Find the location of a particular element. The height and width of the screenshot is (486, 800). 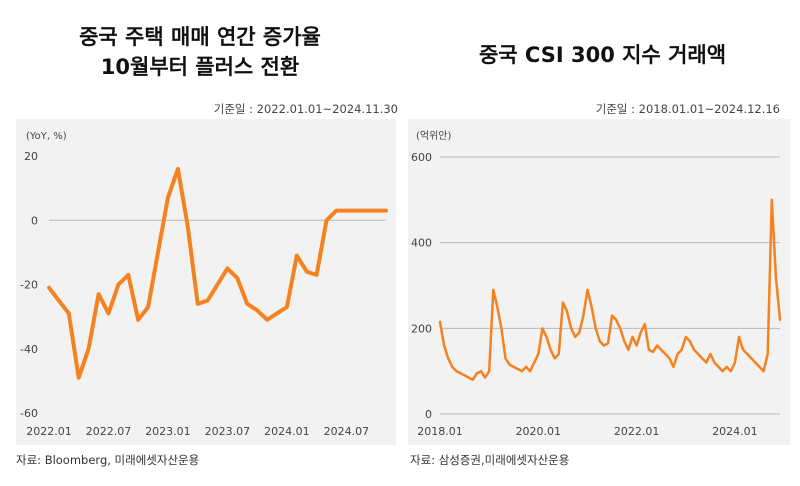

chart1-base-date: 기준일 : 2022.01.01~2024.11.30 is located at coordinates (305, 109).